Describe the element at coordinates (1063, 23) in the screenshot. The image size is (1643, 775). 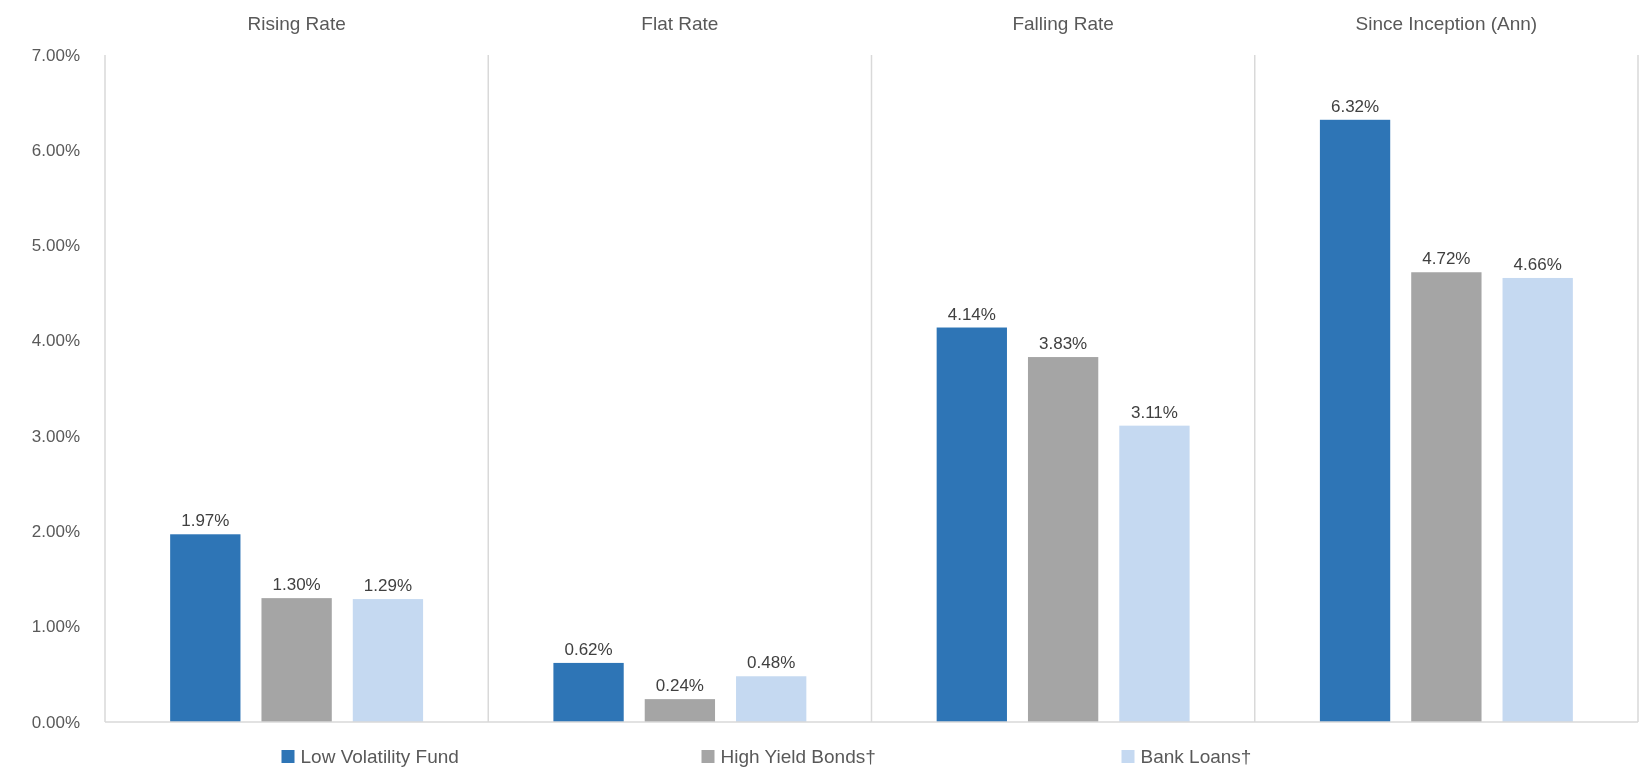
I see `x-tick-label: Falling Rate` at that location.